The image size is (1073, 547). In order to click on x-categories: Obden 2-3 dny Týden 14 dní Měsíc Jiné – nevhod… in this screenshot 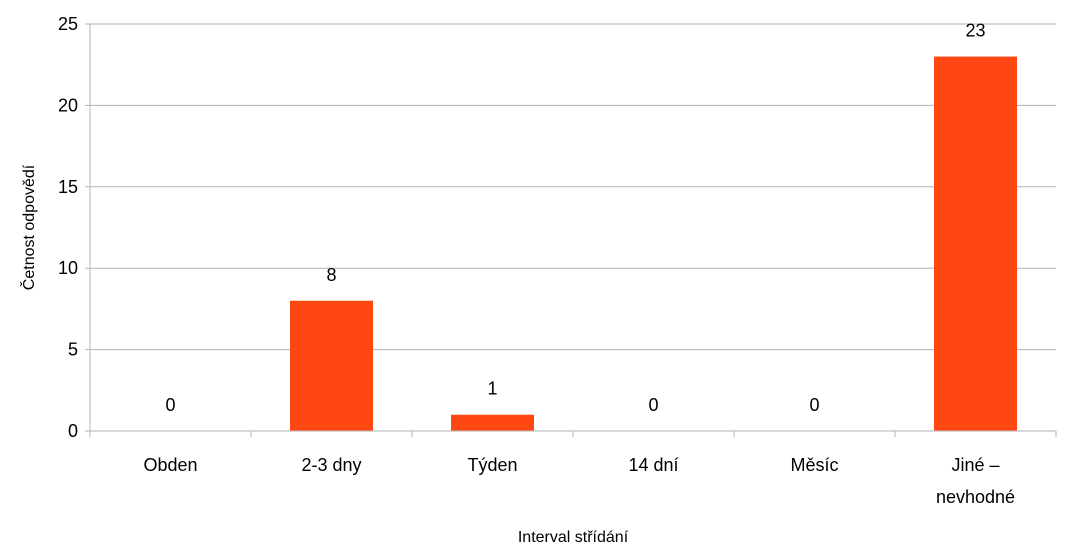, I will do `click(579, 481)`.